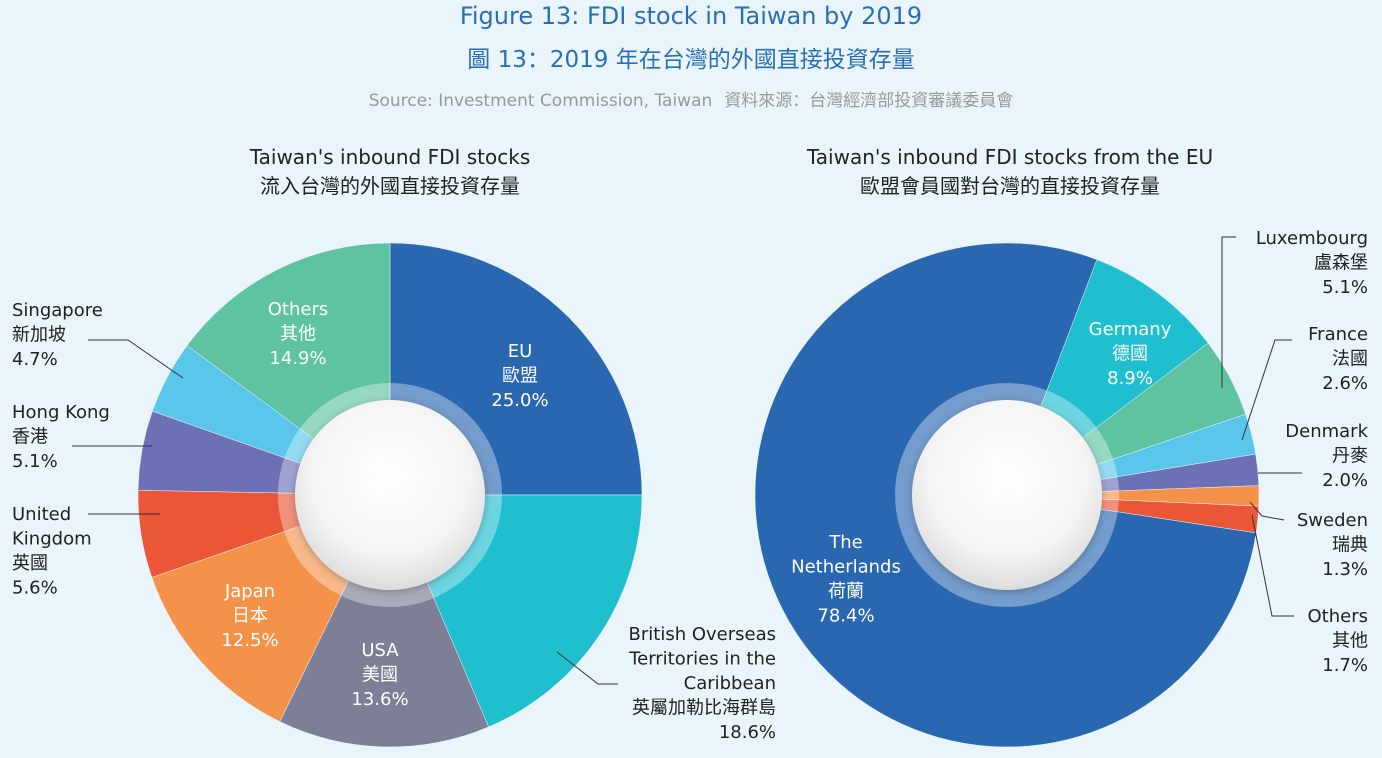 This screenshot has height=758, width=1382. I want to click on label-luxembourg: Luxembourg 盧森堡 5.1%, so click(1312, 263).